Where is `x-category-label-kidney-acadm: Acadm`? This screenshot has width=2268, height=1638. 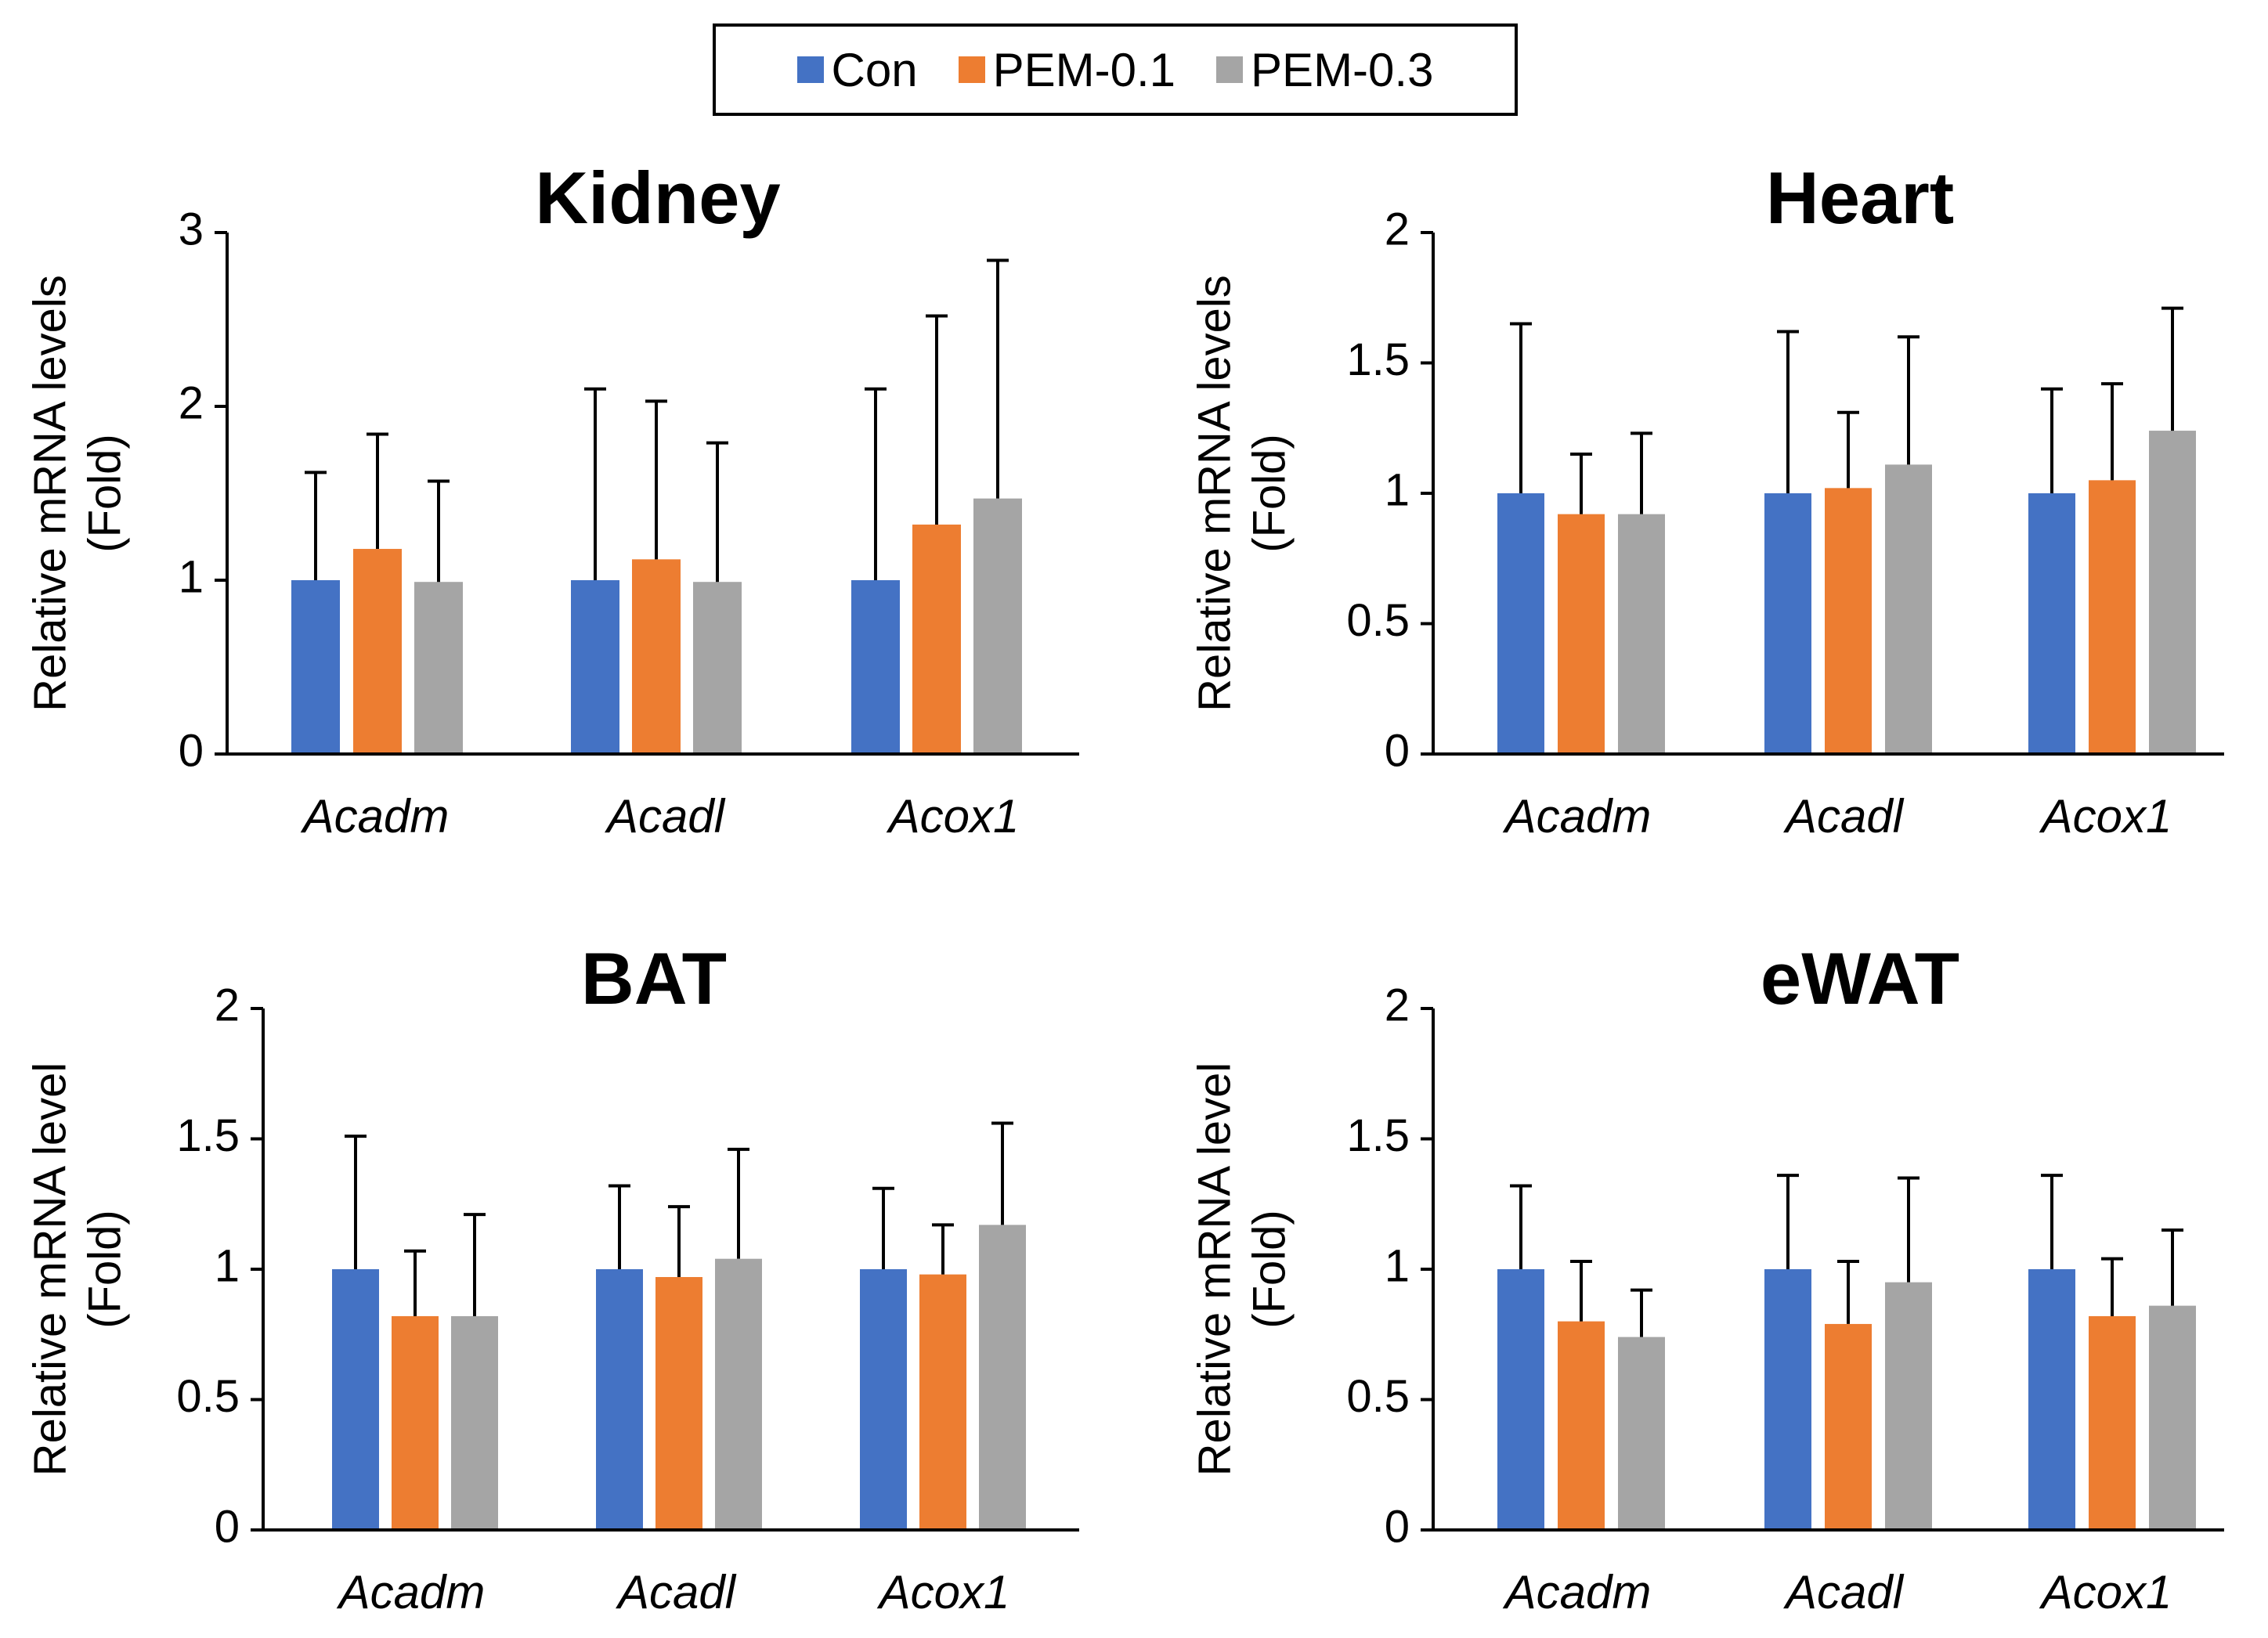
x-category-label-kidney-acadm: Acadm is located at coordinates (375, 816).